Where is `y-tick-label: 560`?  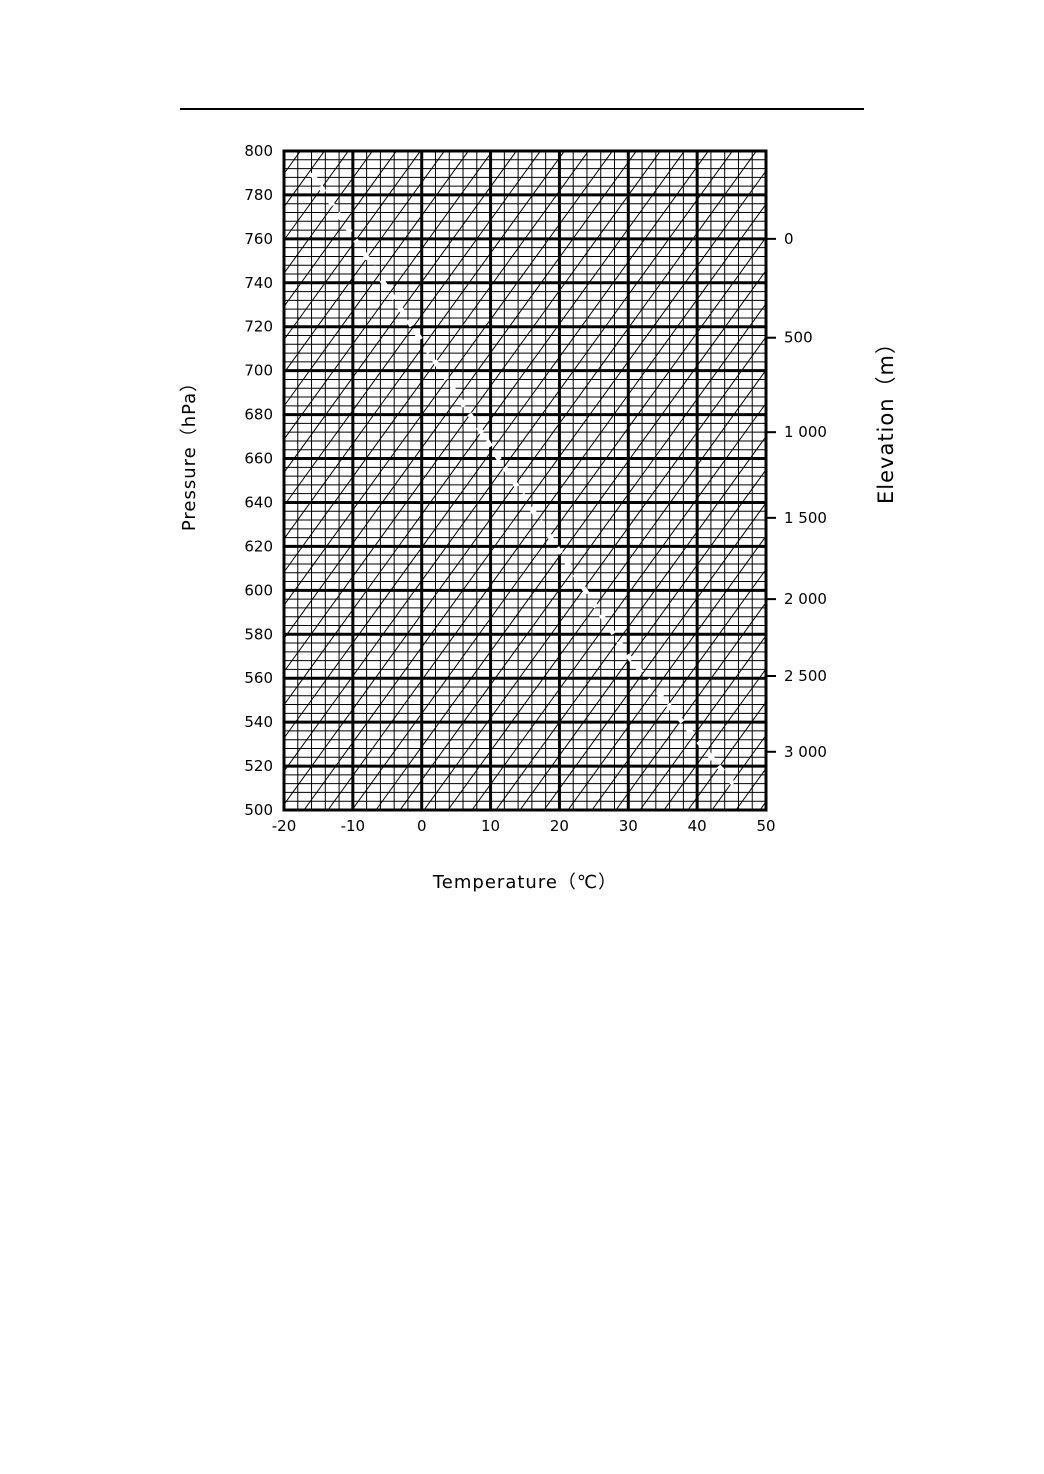 y-tick-label: 560 is located at coordinates (258, 678).